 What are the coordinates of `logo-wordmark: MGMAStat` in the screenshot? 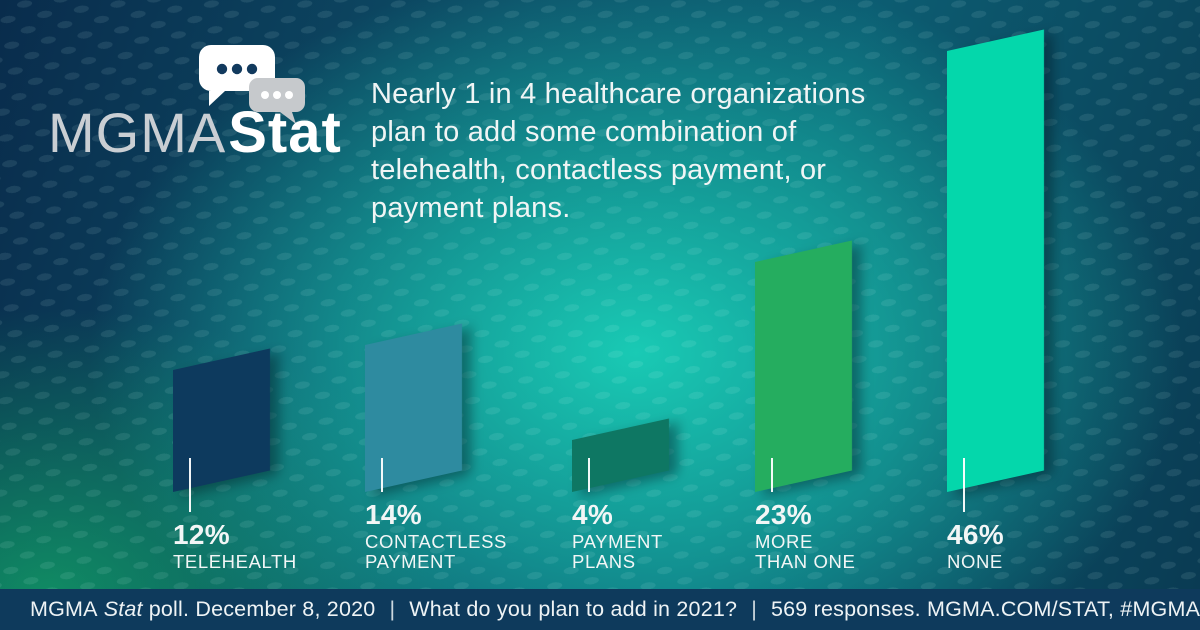 It's located at (195, 132).